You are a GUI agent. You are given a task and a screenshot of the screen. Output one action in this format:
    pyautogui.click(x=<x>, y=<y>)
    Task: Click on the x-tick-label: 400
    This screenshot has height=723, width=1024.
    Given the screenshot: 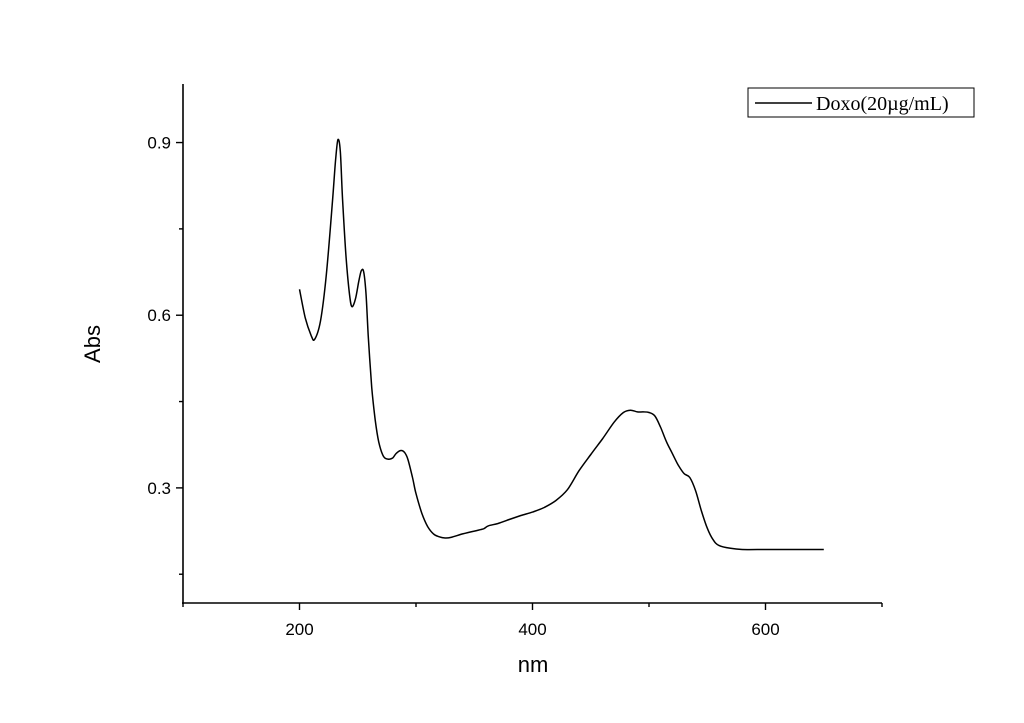 What is the action you would take?
    pyautogui.click(x=532, y=629)
    